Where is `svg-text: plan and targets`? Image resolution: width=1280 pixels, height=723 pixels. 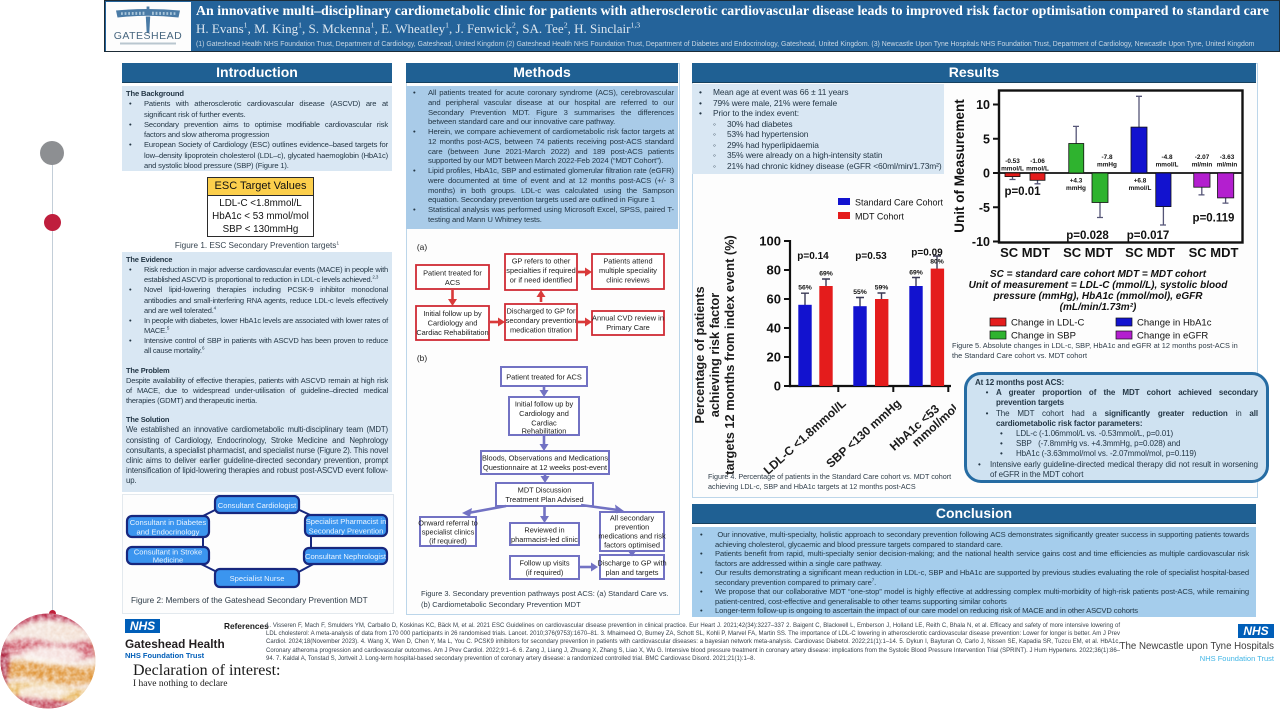
svg-text: plan and targets is located at coordinates (631, 572).